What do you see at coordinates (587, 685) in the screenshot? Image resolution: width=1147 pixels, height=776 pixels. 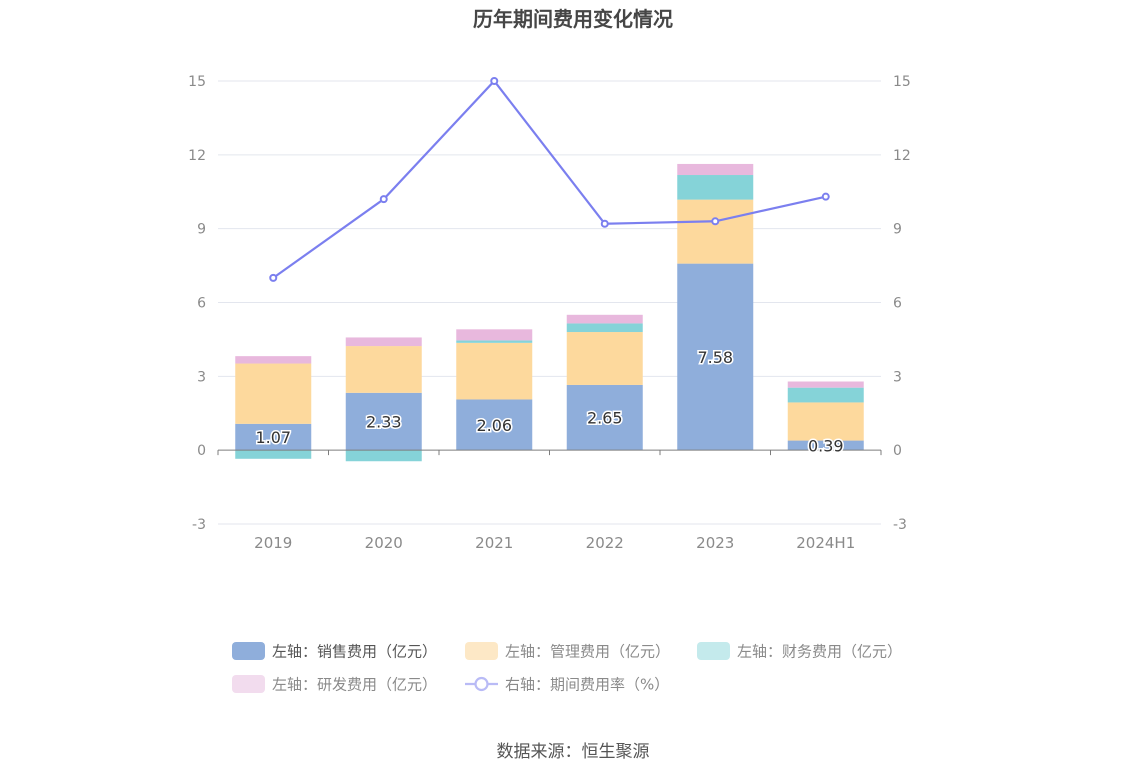 I see `legend-label: 右轴：期间费用率（%）` at bounding box center [587, 685].